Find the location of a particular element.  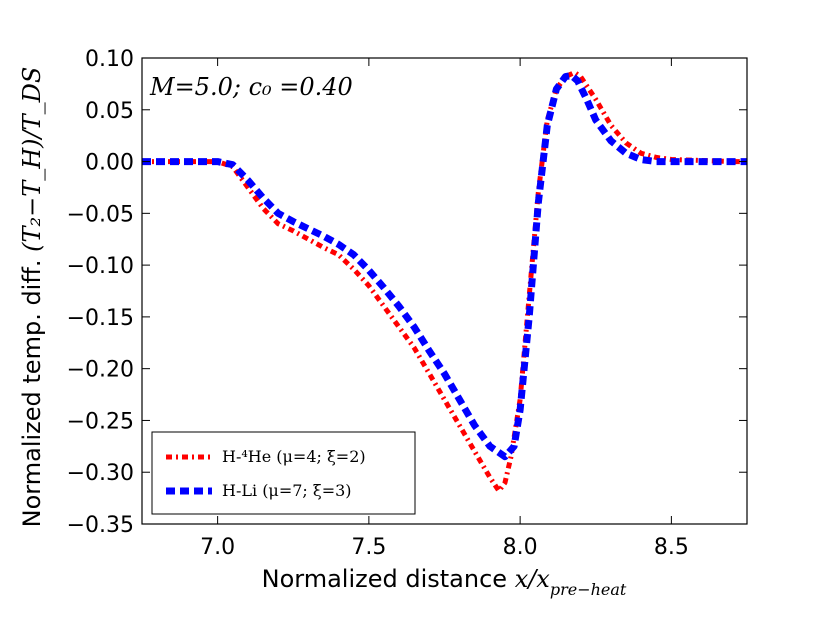

y-tick-label: −0.30 is located at coordinates (100, 473).